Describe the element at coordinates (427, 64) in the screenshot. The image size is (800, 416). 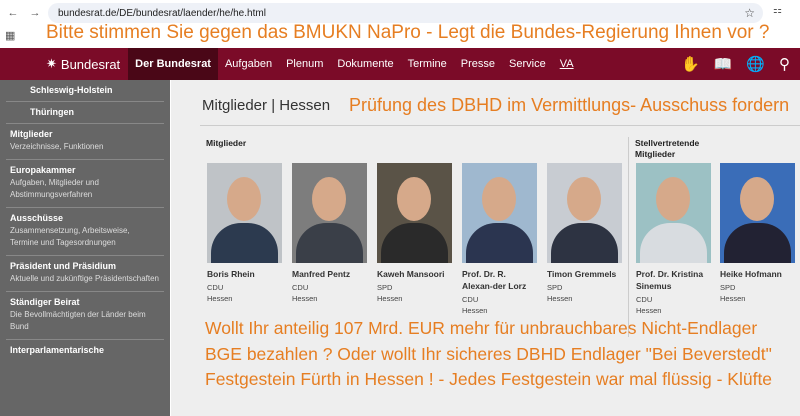
I see `nav-termine: Termine` at that location.